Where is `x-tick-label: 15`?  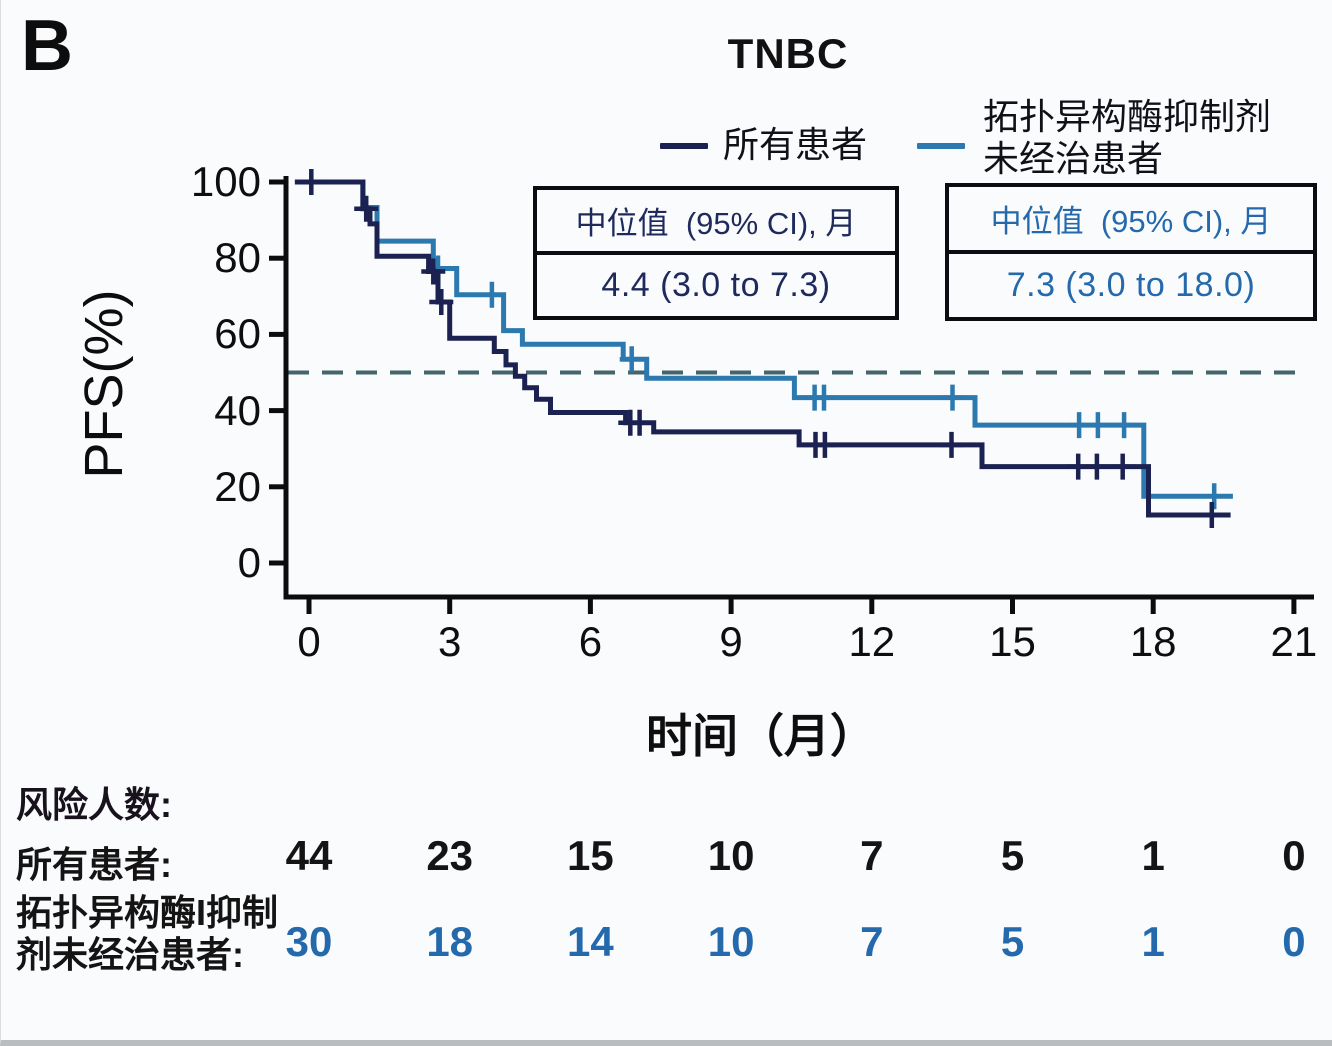 x-tick-label: 15 is located at coordinates (1012, 641).